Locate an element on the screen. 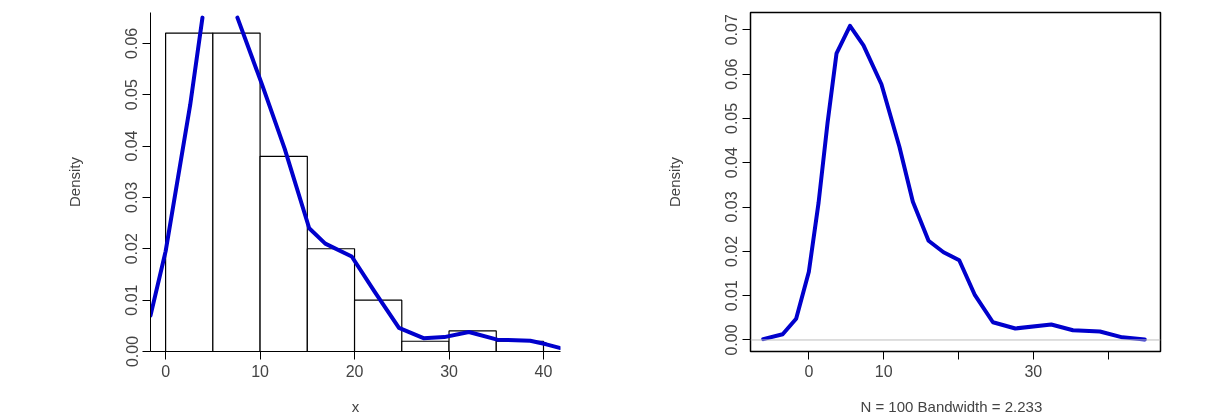 The width and height of the screenshot is (1206, 417). x-tick-label: 20 is located at coordinates (354, 371).